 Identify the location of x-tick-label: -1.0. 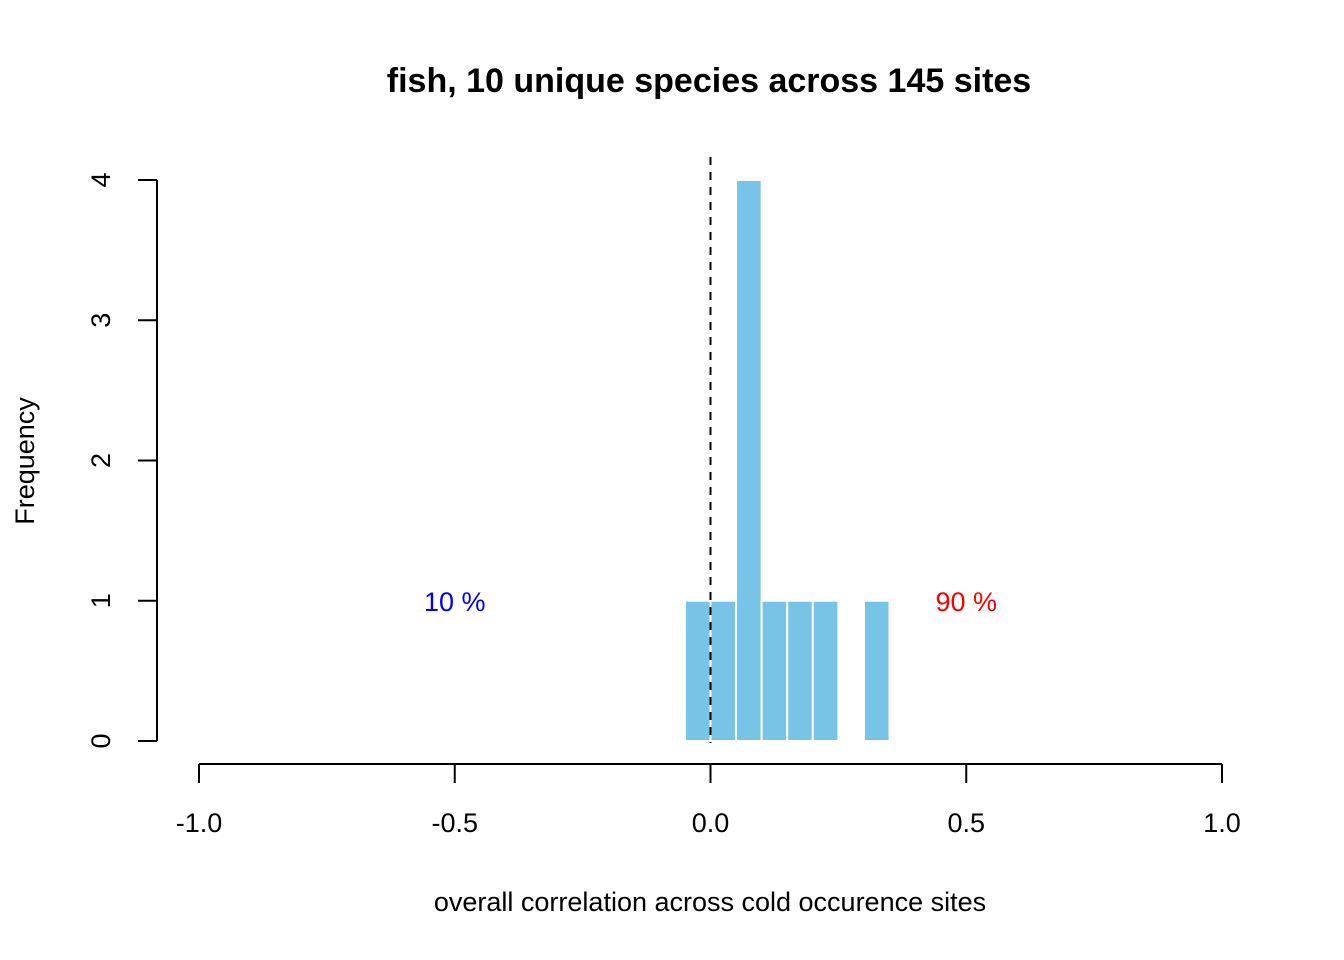
(199, 823).